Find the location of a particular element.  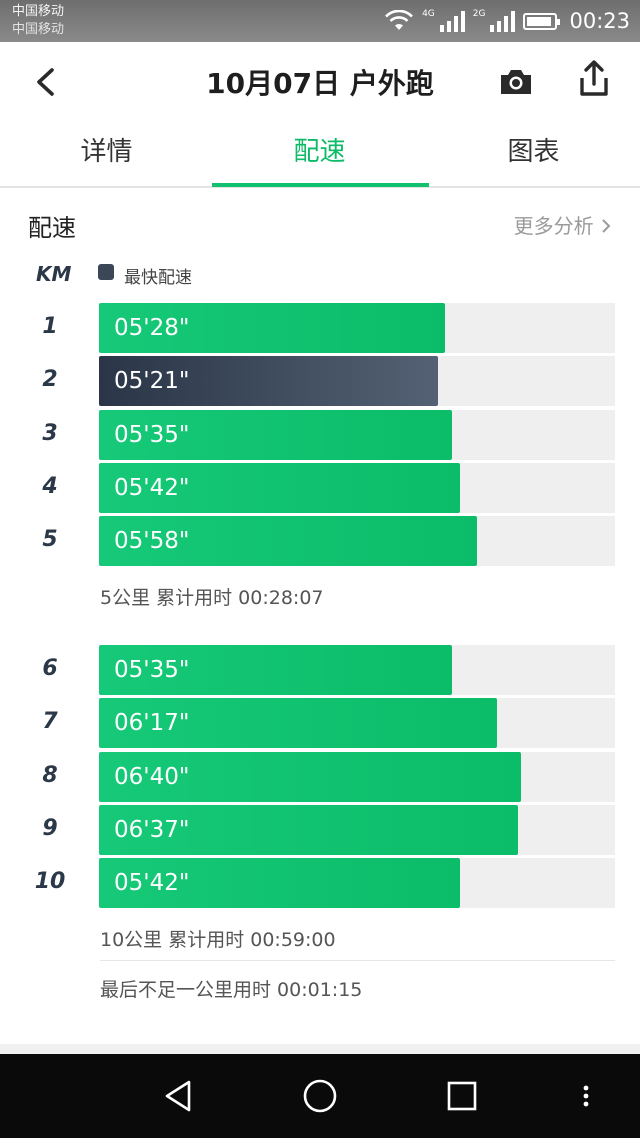

nav-home-icon is located at coordinates (320, 1096).